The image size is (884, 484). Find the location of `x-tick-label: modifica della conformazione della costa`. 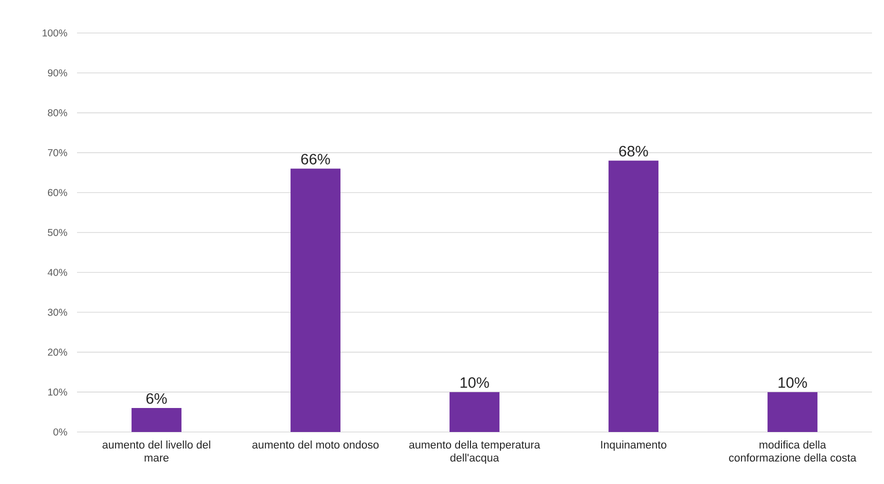

x-tick-label: modifica della conformazione della costa is located at coordinates (792, 451).